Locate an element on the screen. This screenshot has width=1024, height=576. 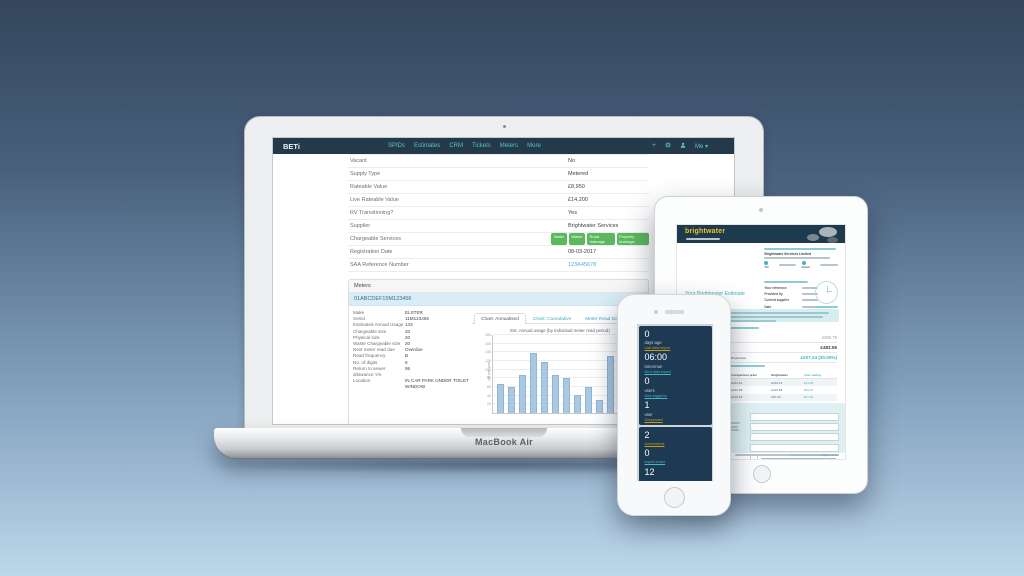
meter-detail-label: Chargeable size is located at coordinates (370, 331).